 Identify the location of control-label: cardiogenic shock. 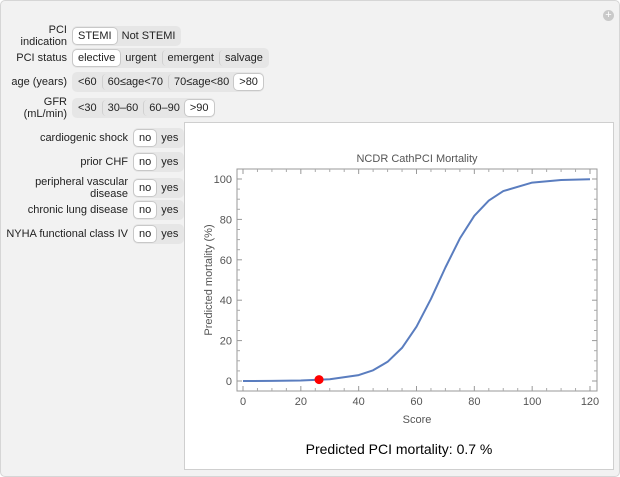
(83, 138).